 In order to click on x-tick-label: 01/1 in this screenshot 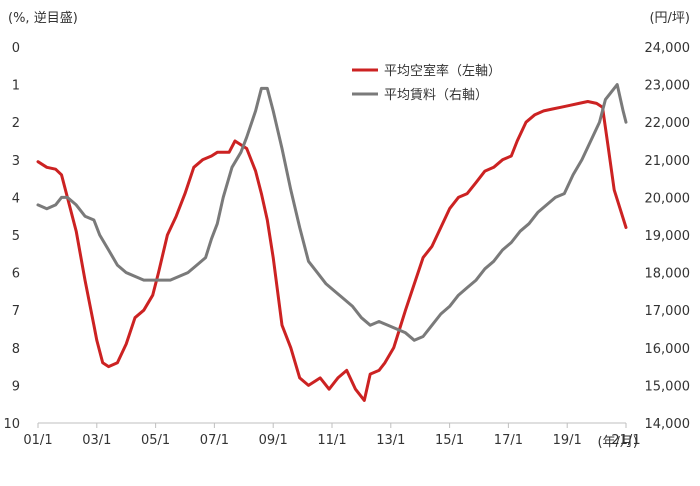, I will do `click(37, 440)`.